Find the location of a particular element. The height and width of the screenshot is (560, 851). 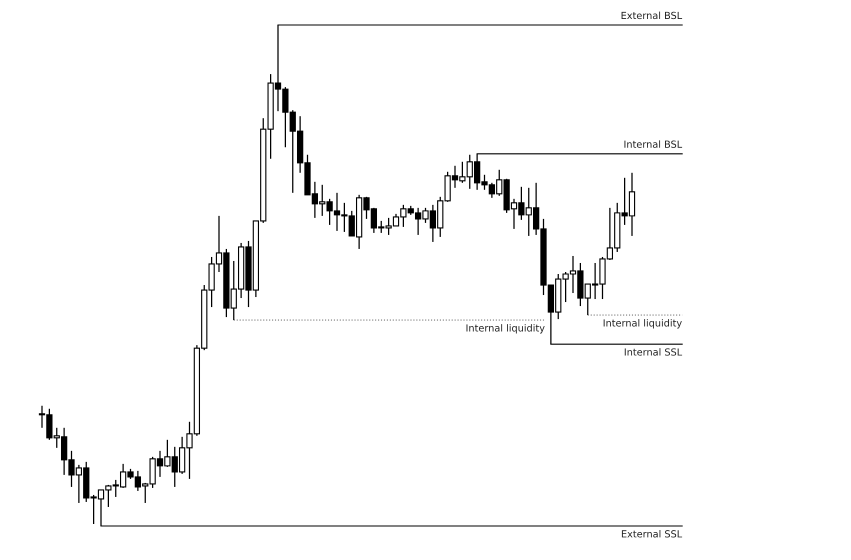

ref-line-label: External SSL is located at coordinates (652, 534).